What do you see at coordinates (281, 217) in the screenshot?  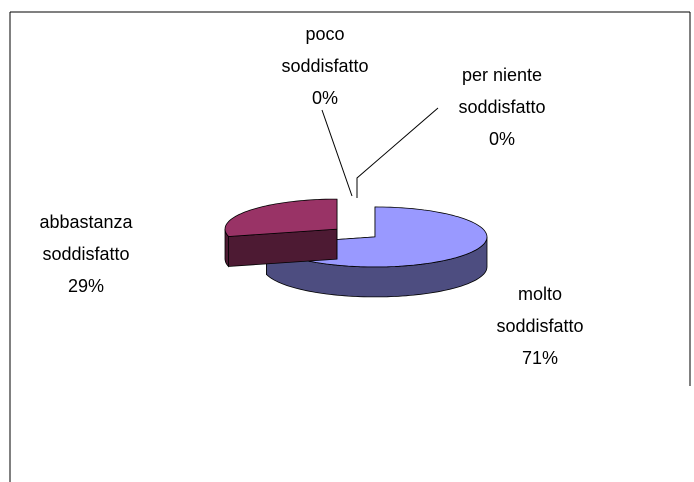 I see `slice-top` at bounding box center [281, 217].